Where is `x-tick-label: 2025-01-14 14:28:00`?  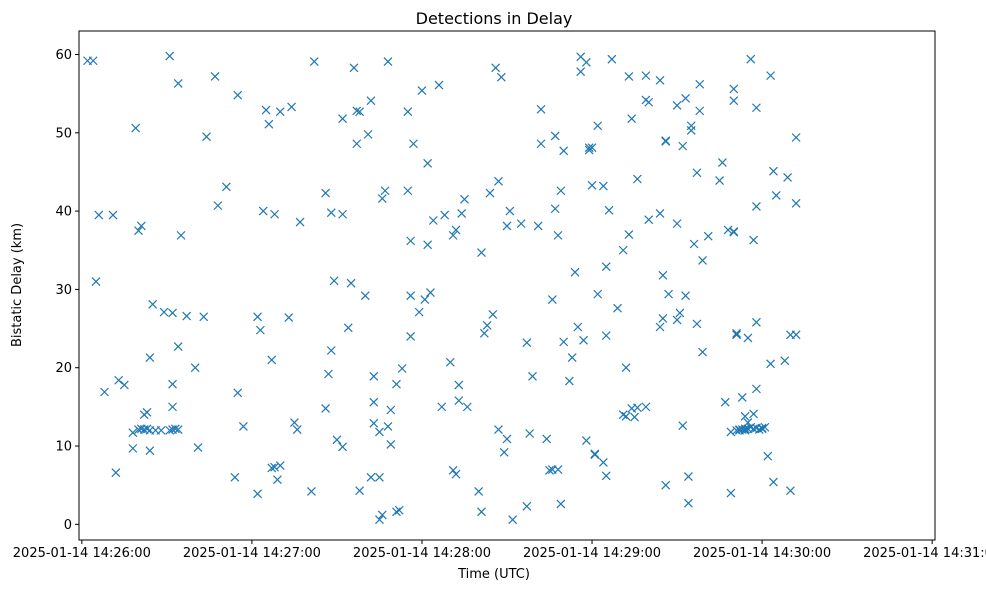 x-tick-label: 2025-01-14 14:28:00 is located at coordinates (422, 553).